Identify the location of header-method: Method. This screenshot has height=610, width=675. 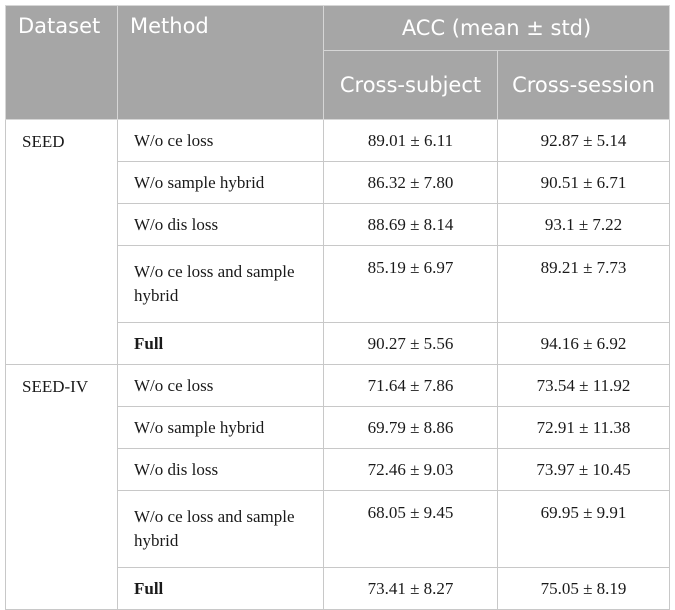
(220, 62).